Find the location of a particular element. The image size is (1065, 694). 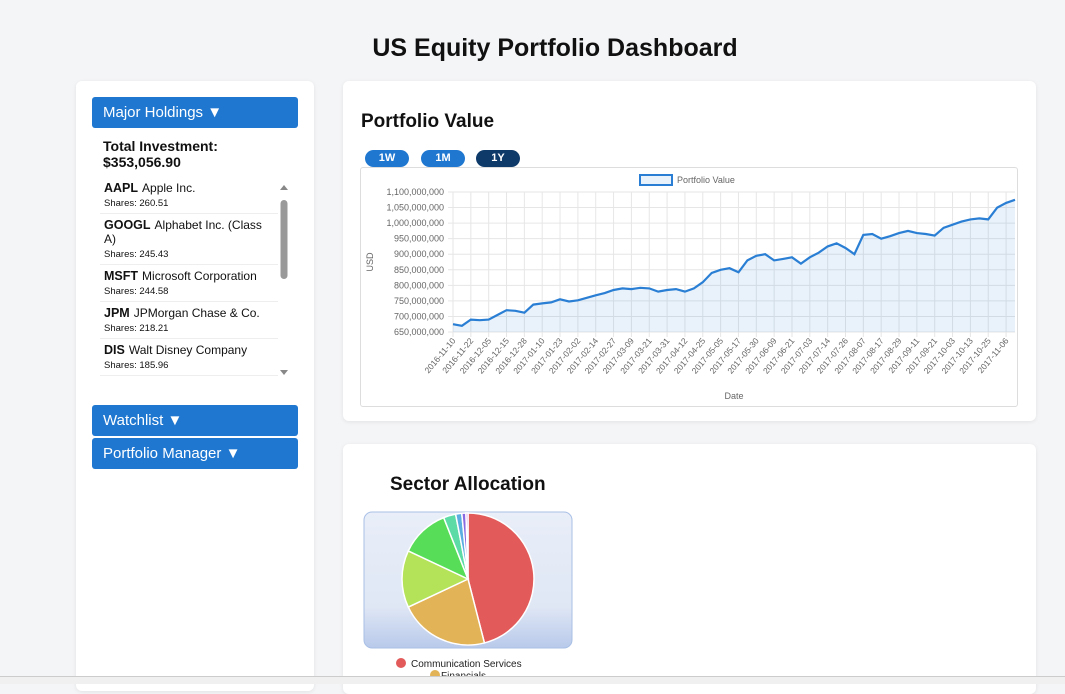

ticker: AAPL is located at coordinates (121, 188).